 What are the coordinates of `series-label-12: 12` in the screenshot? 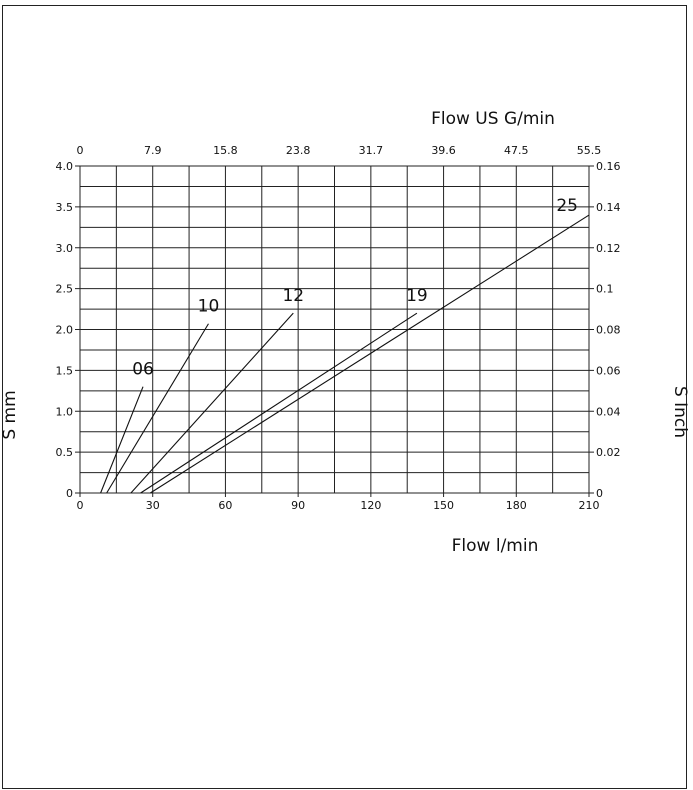 It's located at (293, 296).